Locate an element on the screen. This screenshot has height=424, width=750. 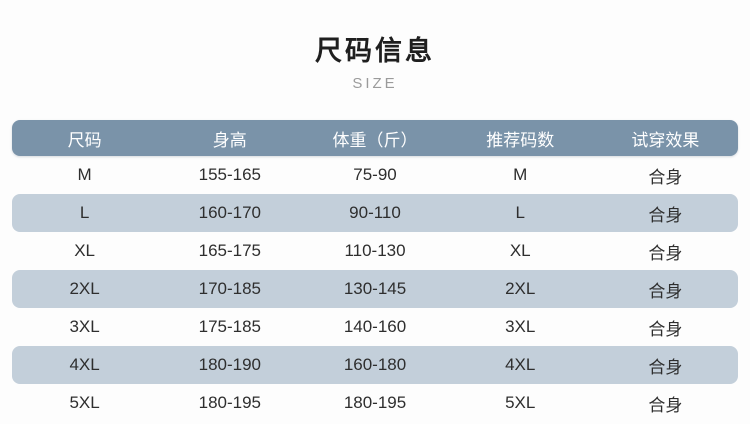
table-row: M 155-165 75-90 M 合身 is located at coordinates (375, 175).